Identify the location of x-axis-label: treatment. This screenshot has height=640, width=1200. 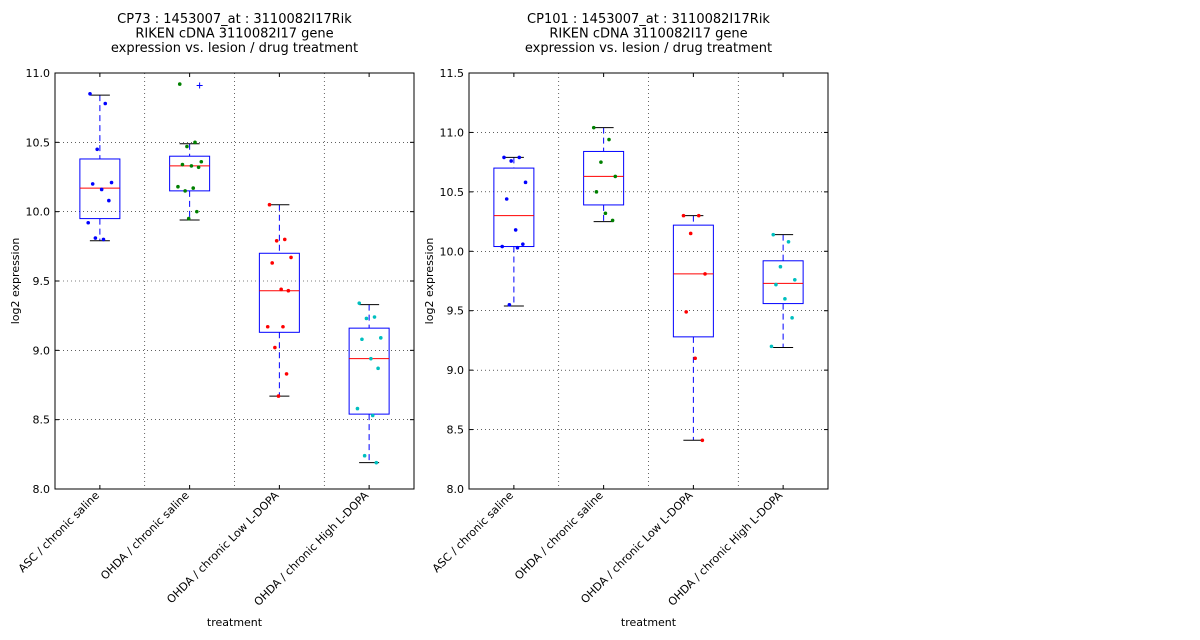
(235, 622).